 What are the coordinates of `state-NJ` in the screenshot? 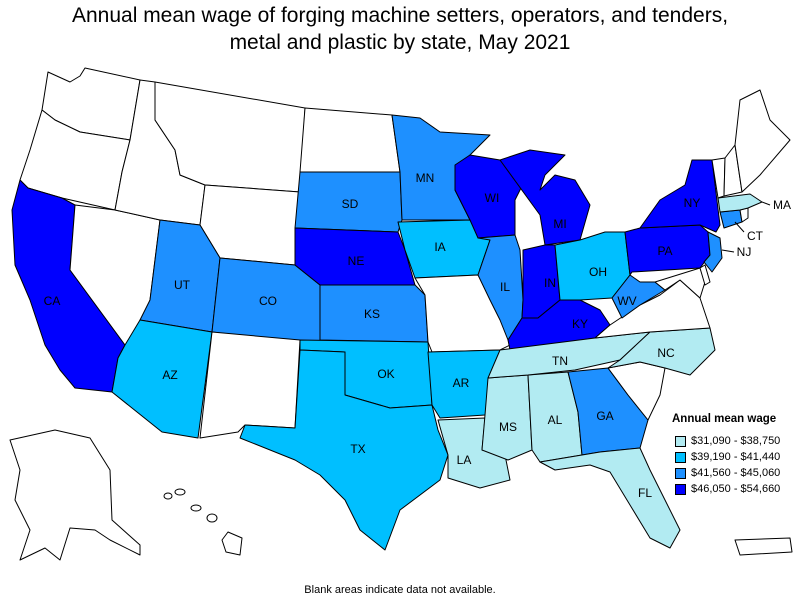 It's located at (713, 252).